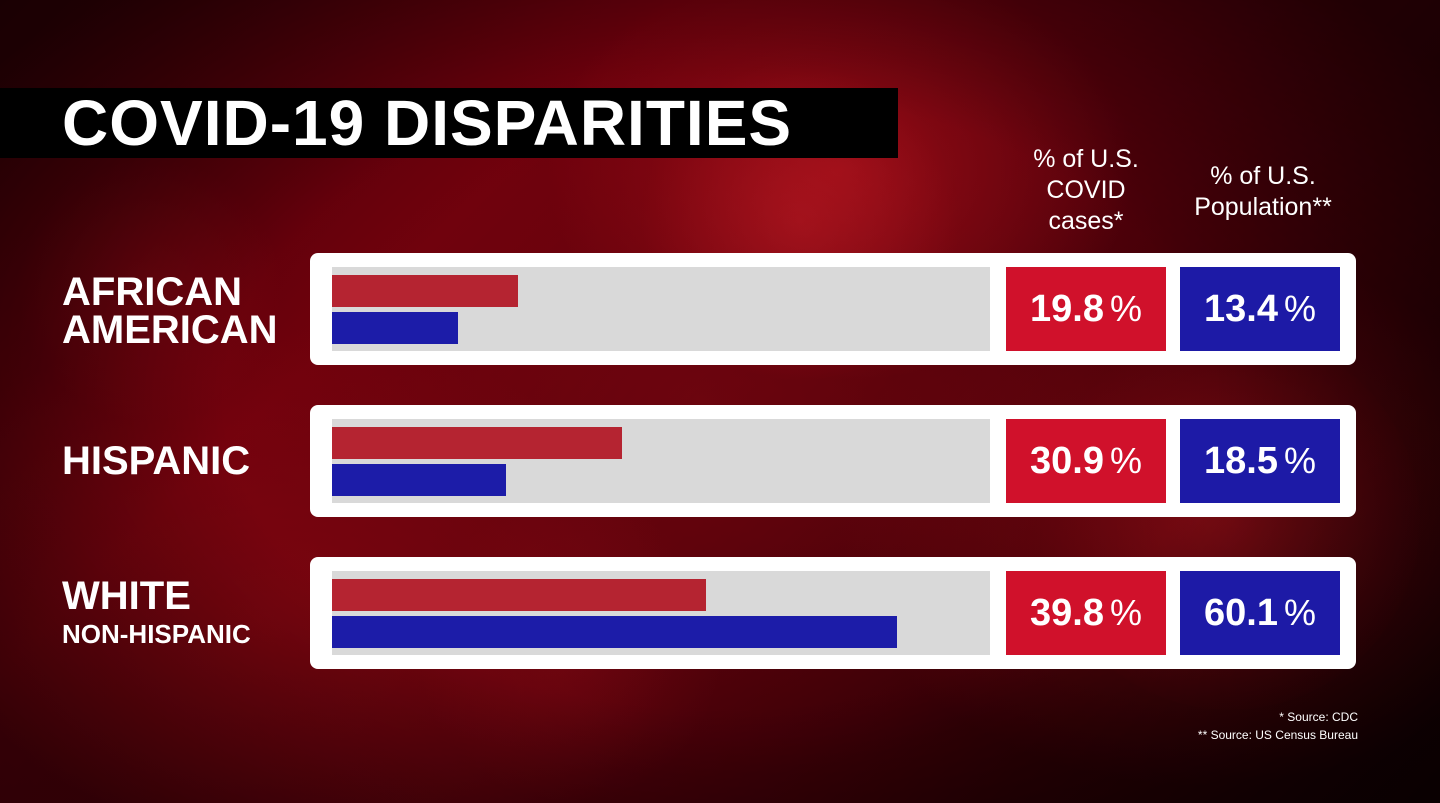 This screenshot has height=803, width=1440. I want to click on value-box-cases: 39.8%, so click(1086, 613).